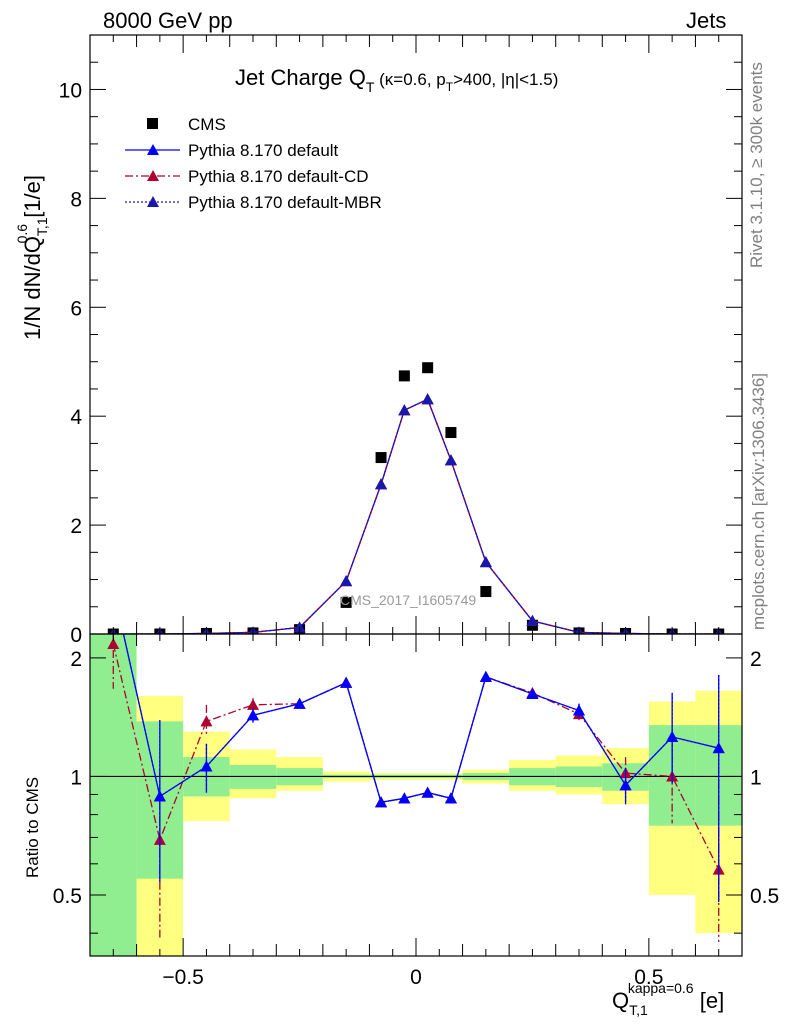  I want to click on legend-label: Pythia 8.170 default, so click(263, 150).